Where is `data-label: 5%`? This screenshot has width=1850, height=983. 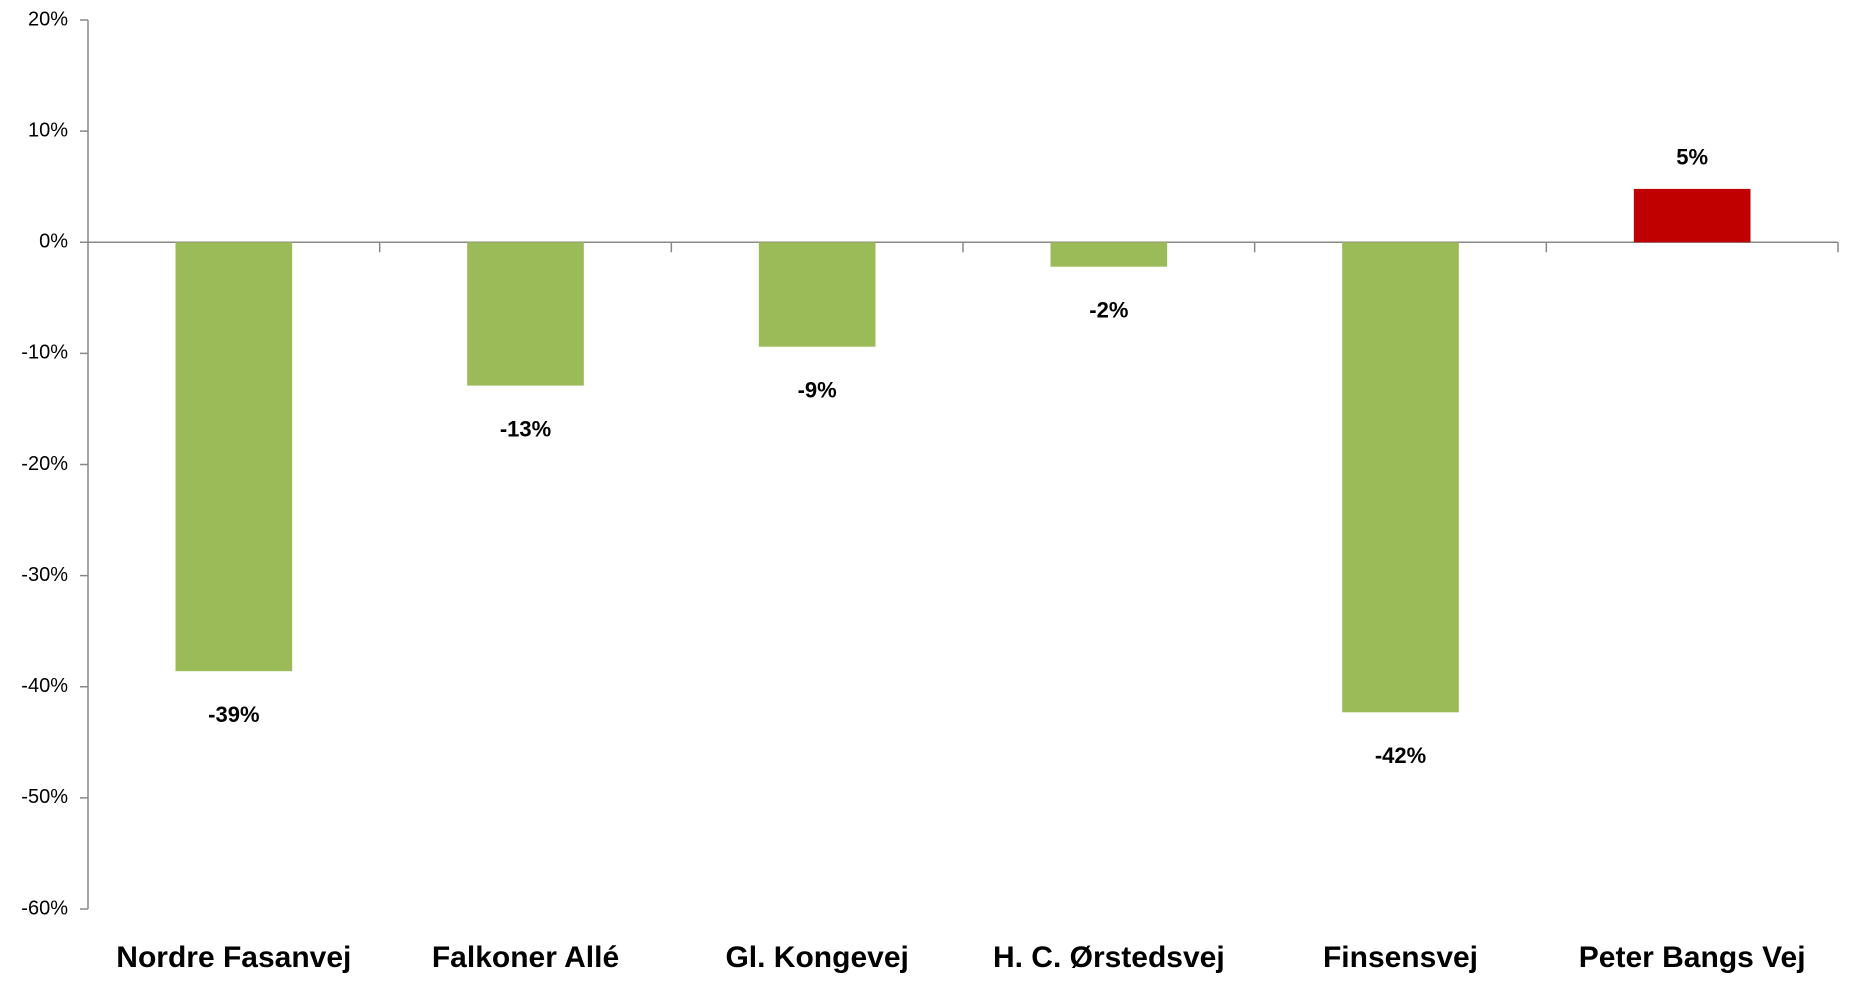 data-label: 5% is located at coordinates (1692, 157).